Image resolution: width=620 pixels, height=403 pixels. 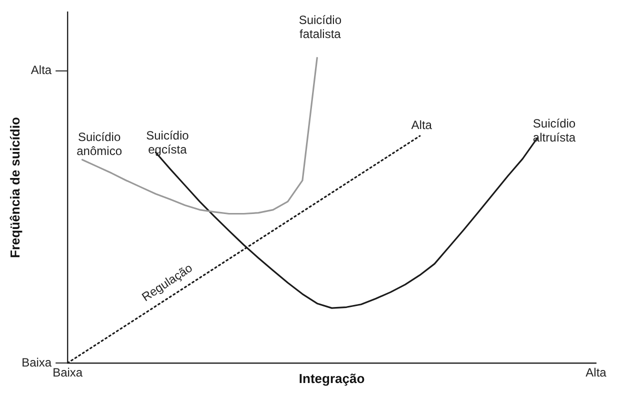 What do you see at coordinates (41, 70) in the screenshot?
I see `text: Alta` at bounding box center [41, 70].